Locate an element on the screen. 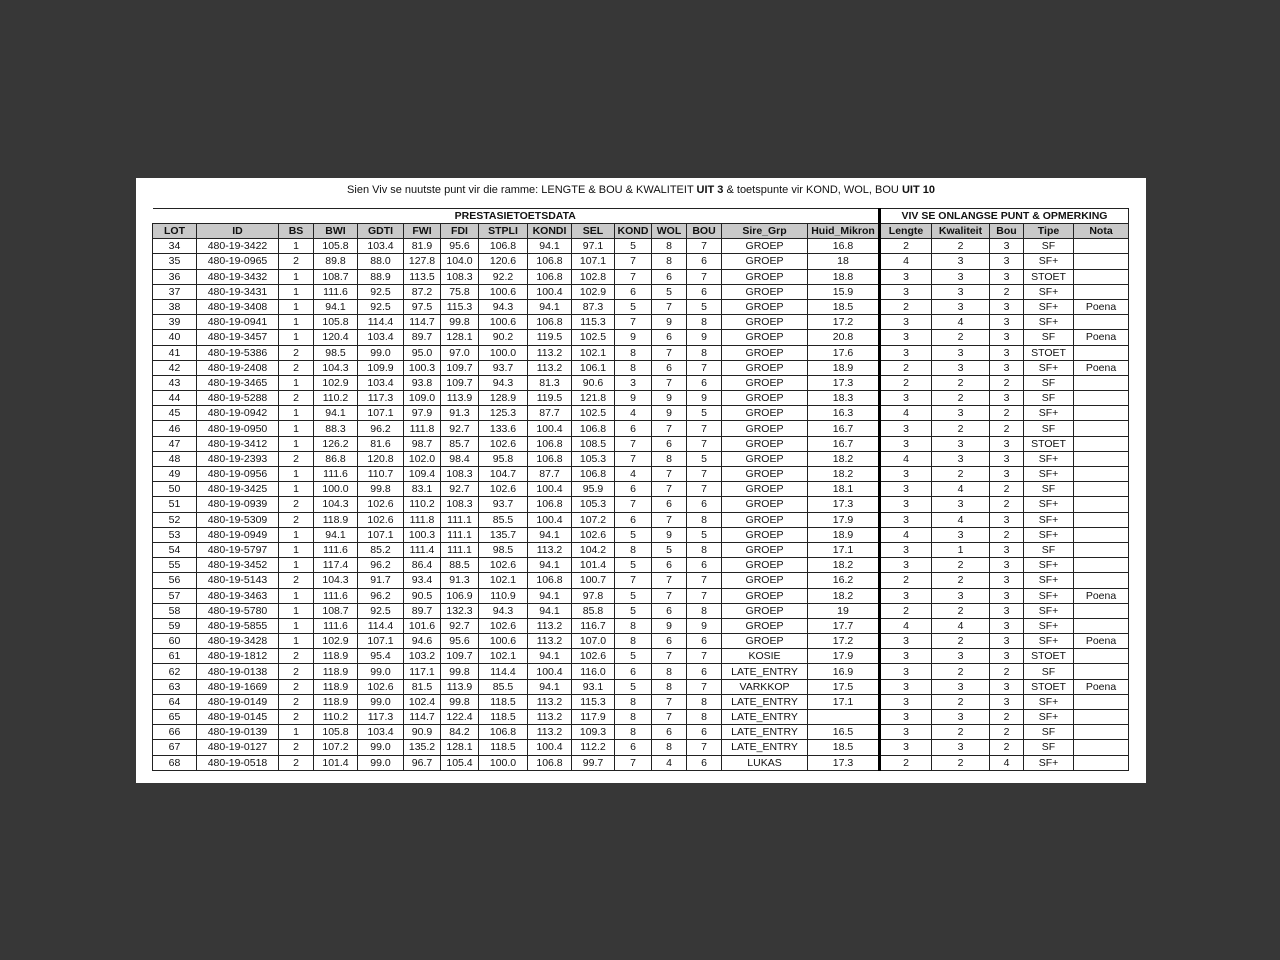 The width and height of the screenshot is (1280, 960). cell-id: 480-19-0139 is located at coordinates (237, 732).